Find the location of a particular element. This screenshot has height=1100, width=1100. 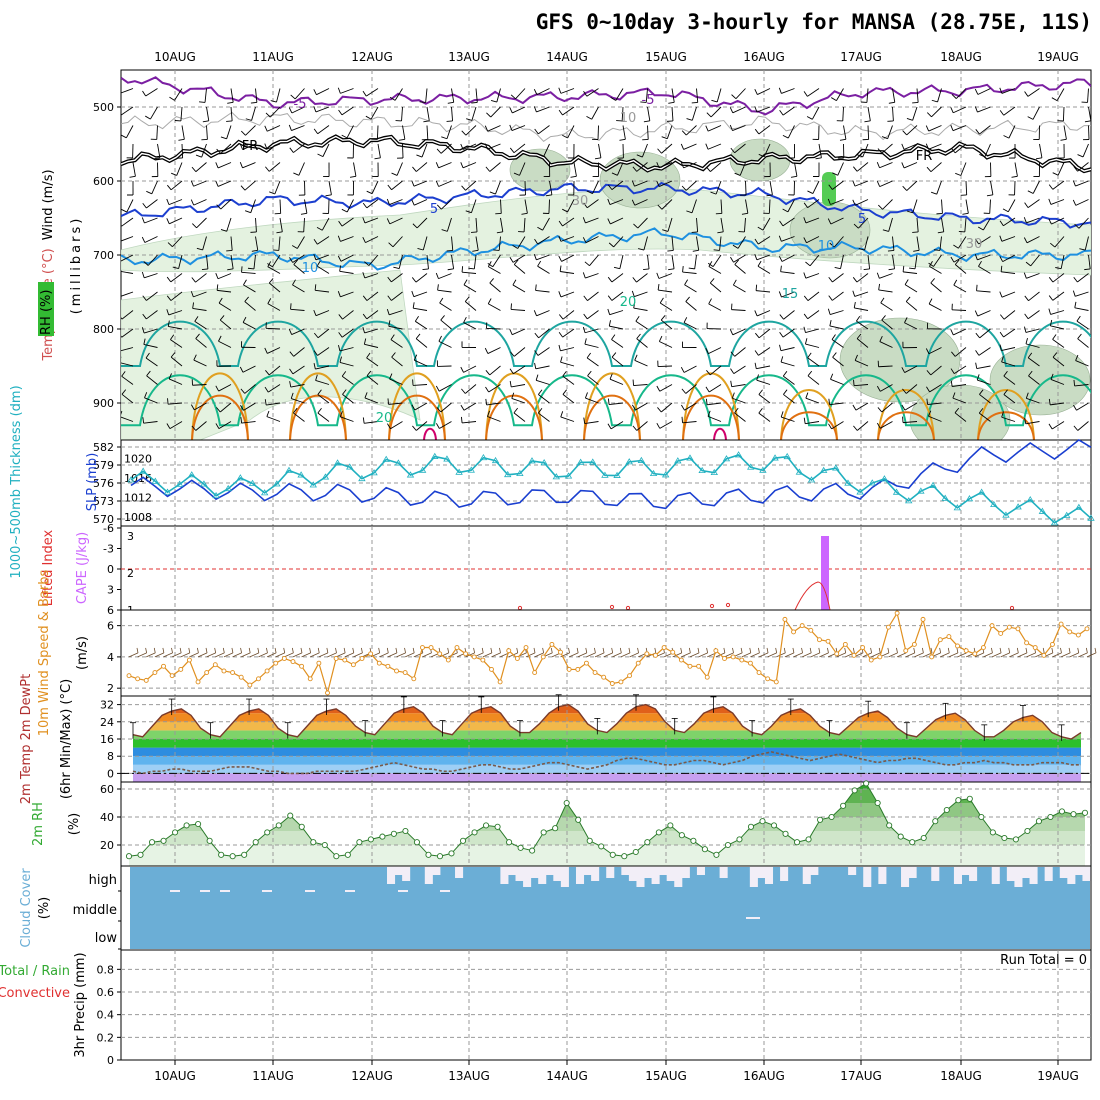

rh-band is located at coordinates (607, 855).